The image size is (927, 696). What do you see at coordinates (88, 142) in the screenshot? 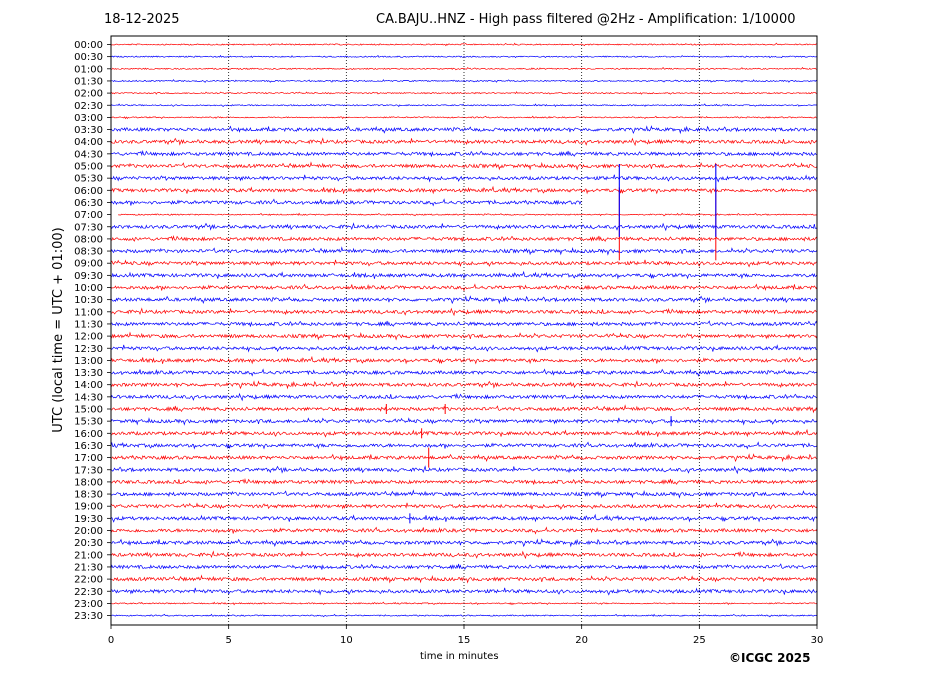
I see `y-tick-label: 04:00` at bounding box center [88, 142].